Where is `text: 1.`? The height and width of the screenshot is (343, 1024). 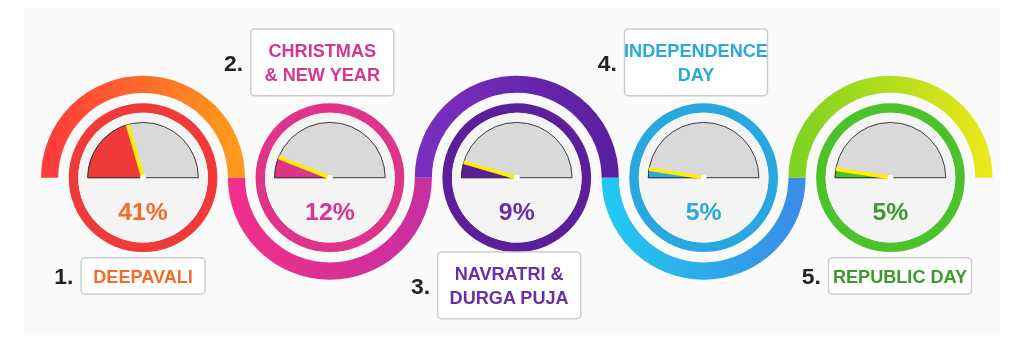
text: 1. is located at coordinates (64, 276).